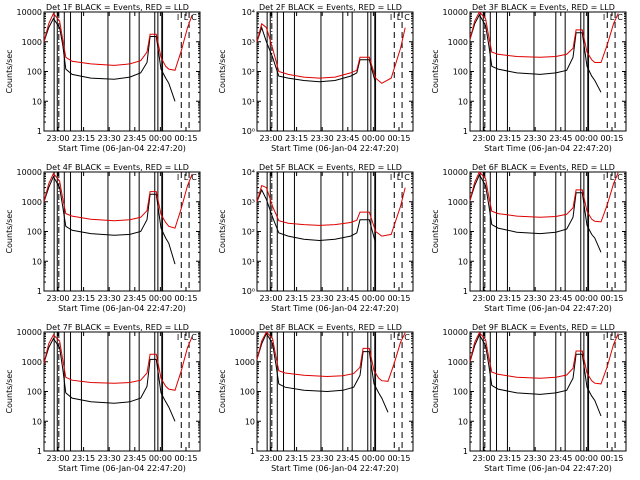 The height and width of the screenshot is (480, 640). Describe the element at coordinates (248, 42) in the screenshot. I see `y-tick-label: 10³` at that location.